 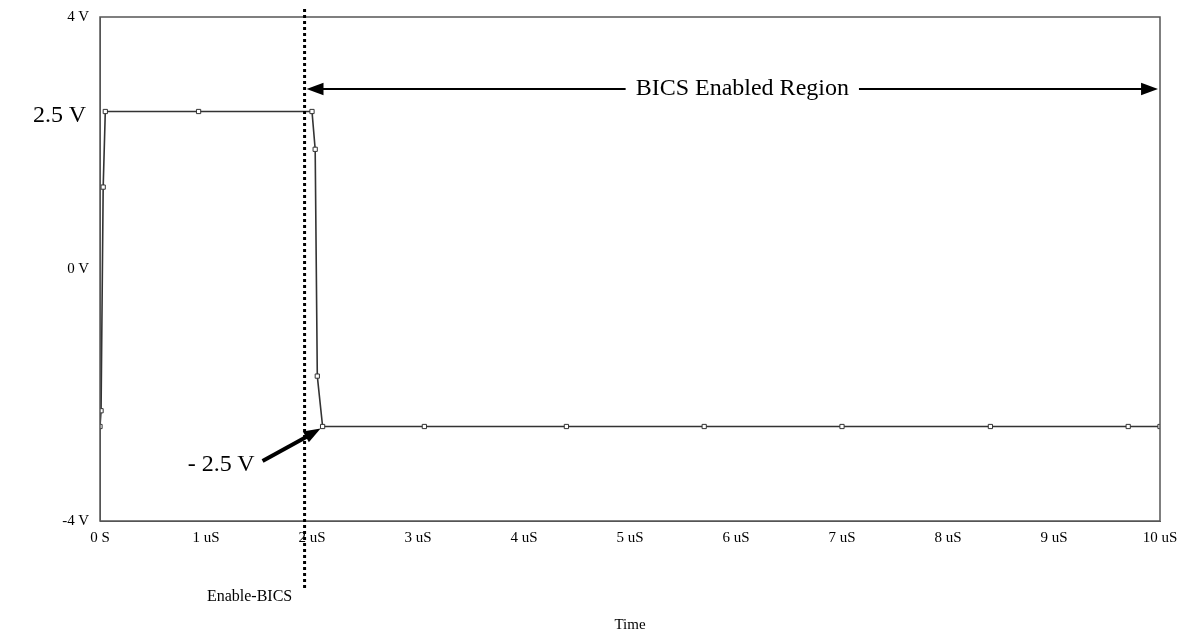 I want to click on y-tick-label: 0 V, so click(x=78, y=267).